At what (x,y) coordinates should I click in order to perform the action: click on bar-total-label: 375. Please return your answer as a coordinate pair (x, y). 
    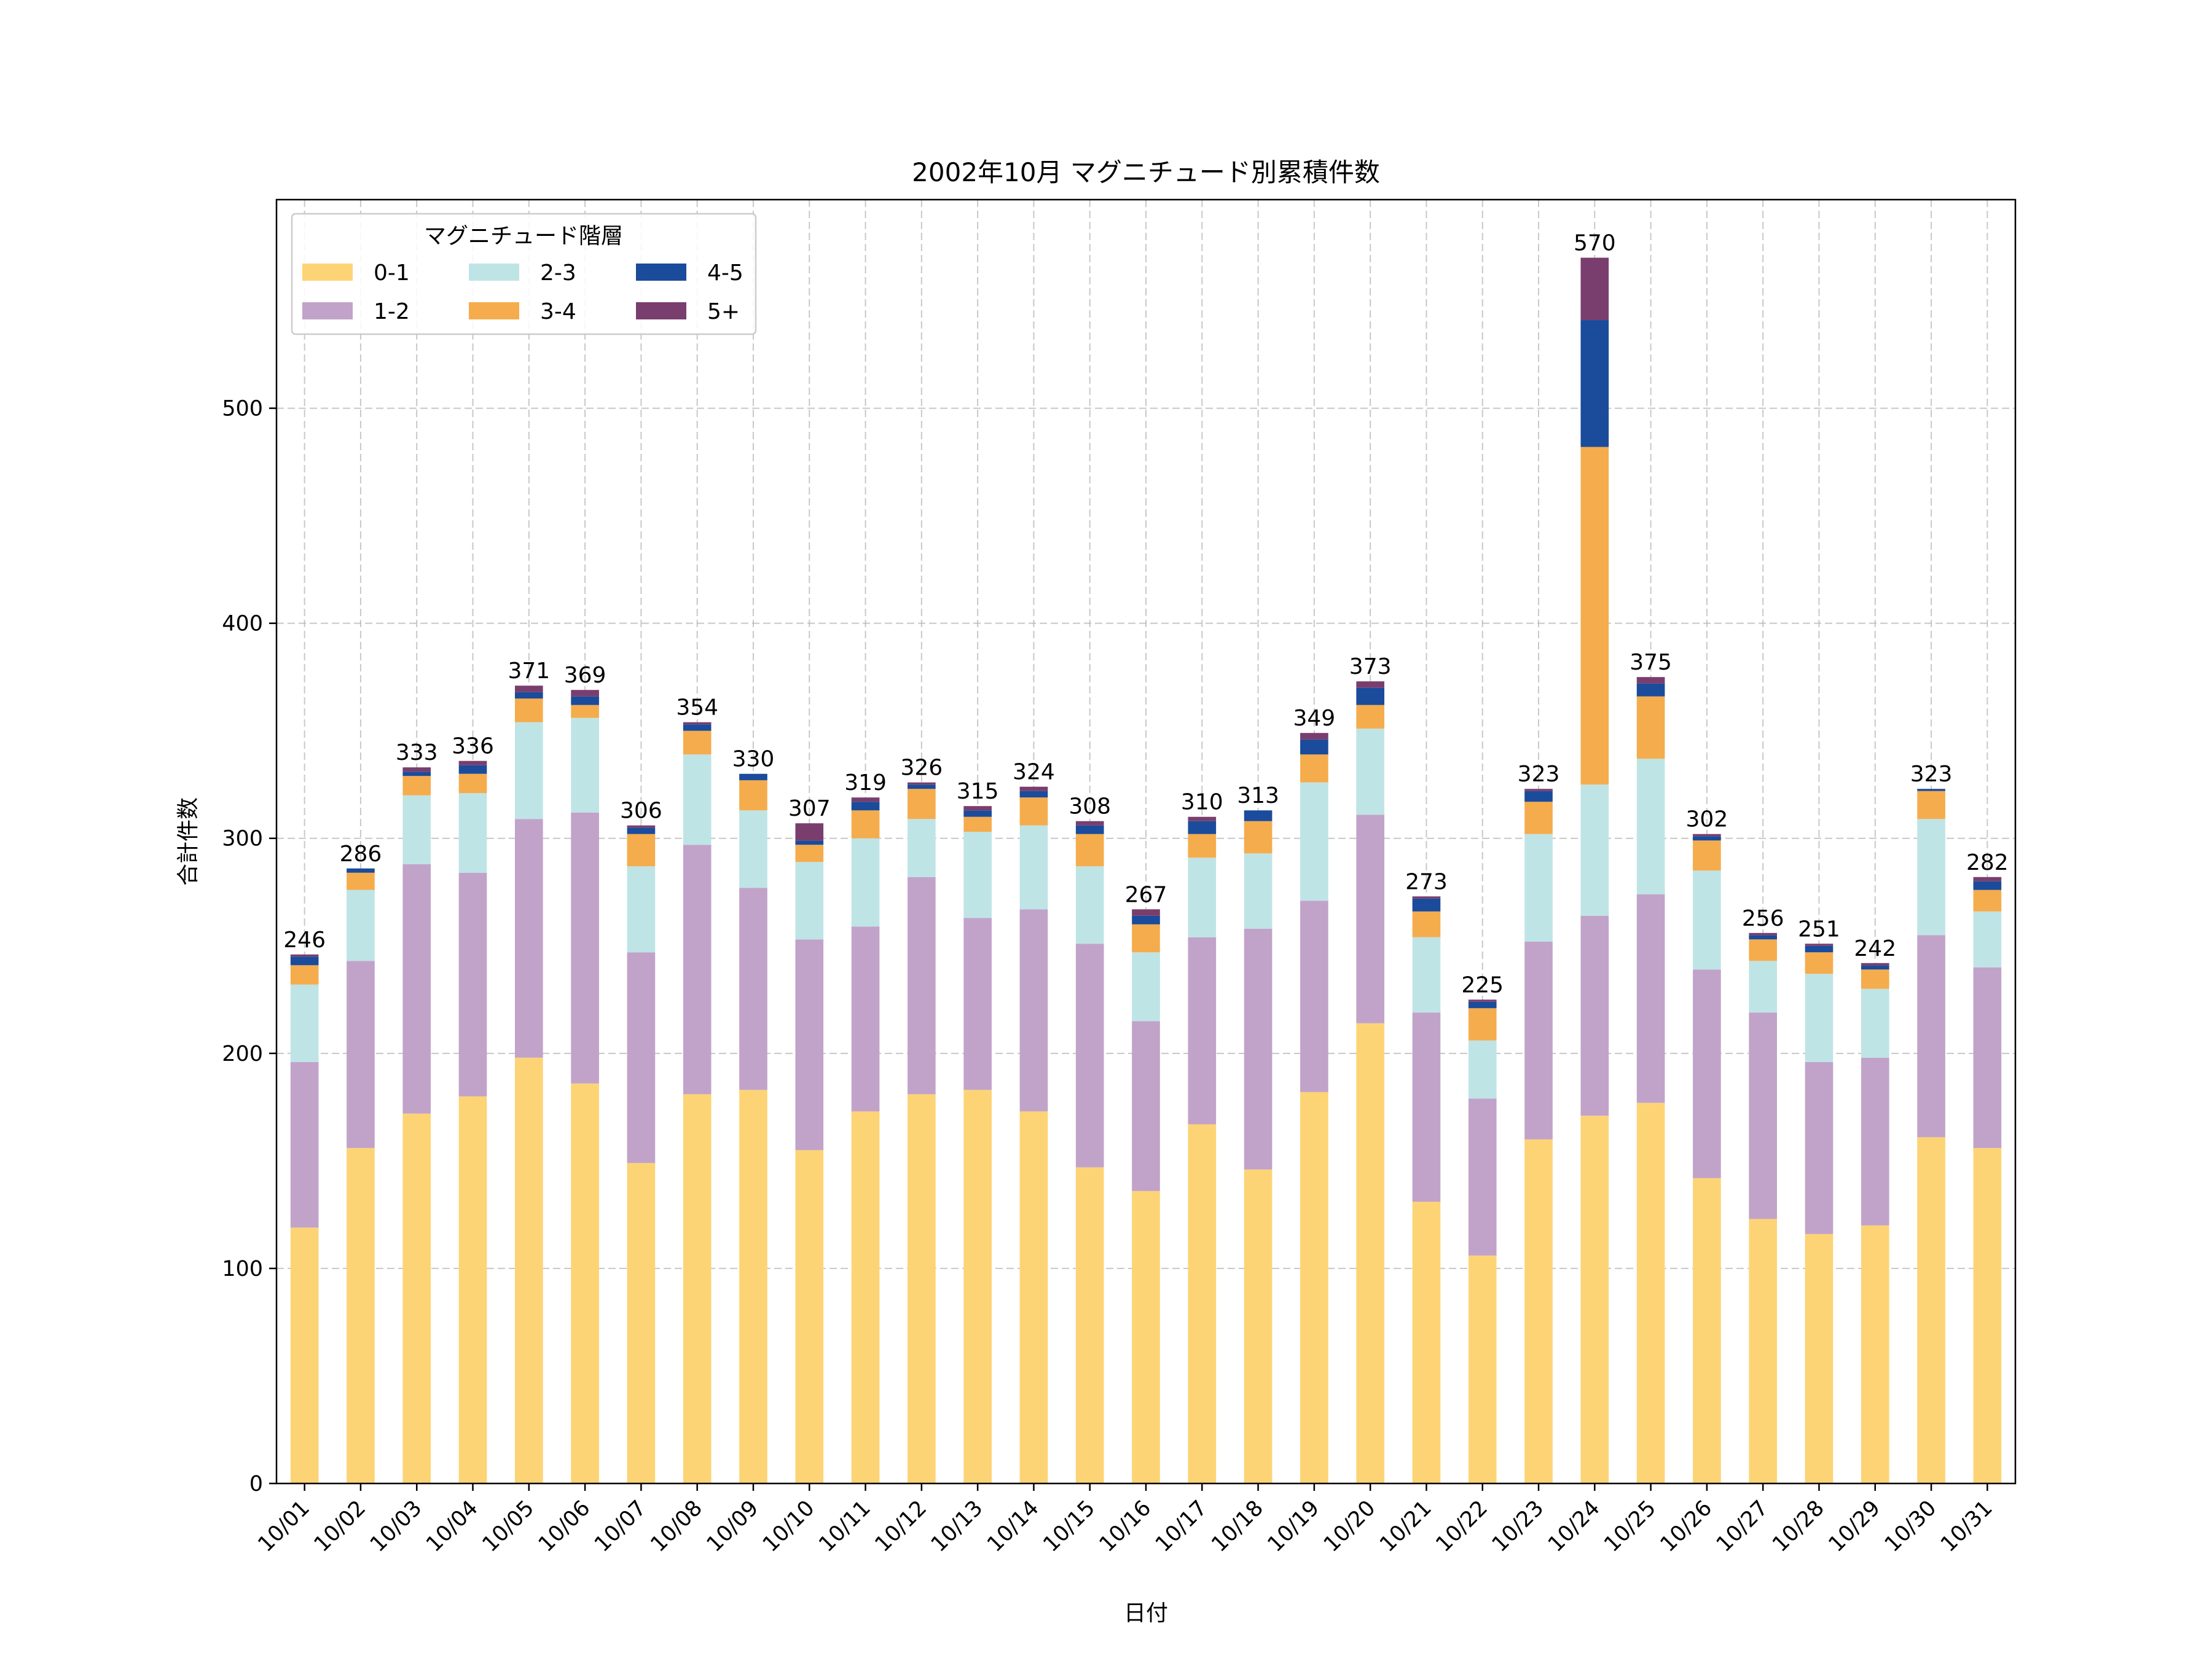
    Looking at the image, I should click on (1651, 662).